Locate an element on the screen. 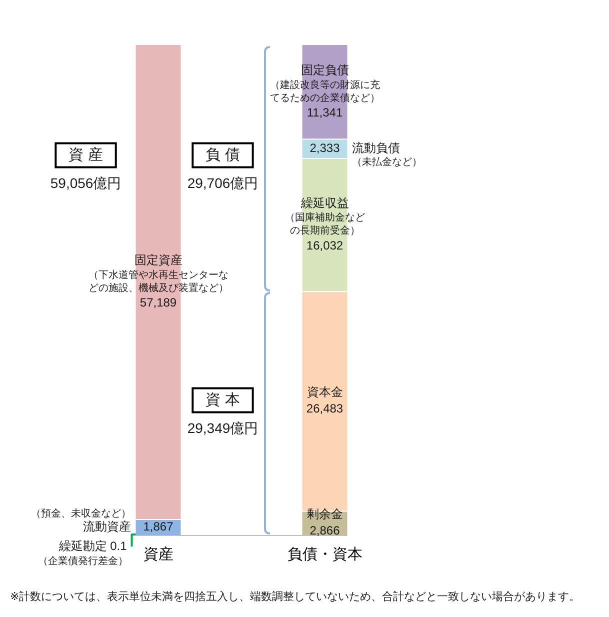 This screenshot has height=617, width=609. annotation: 29,706億円 is located at coordinates (222, 183).